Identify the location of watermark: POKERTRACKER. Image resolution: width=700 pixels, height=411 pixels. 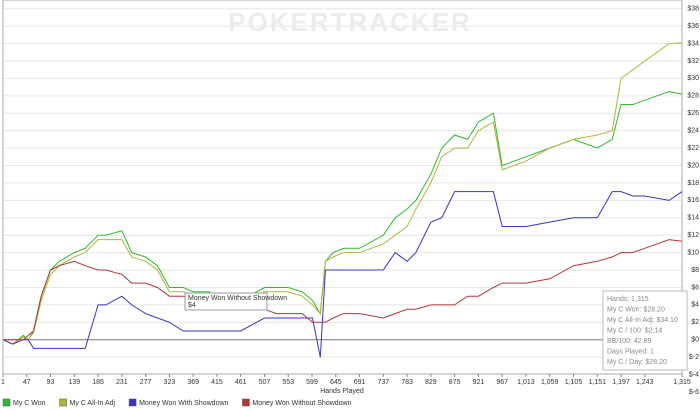
(350, 22).